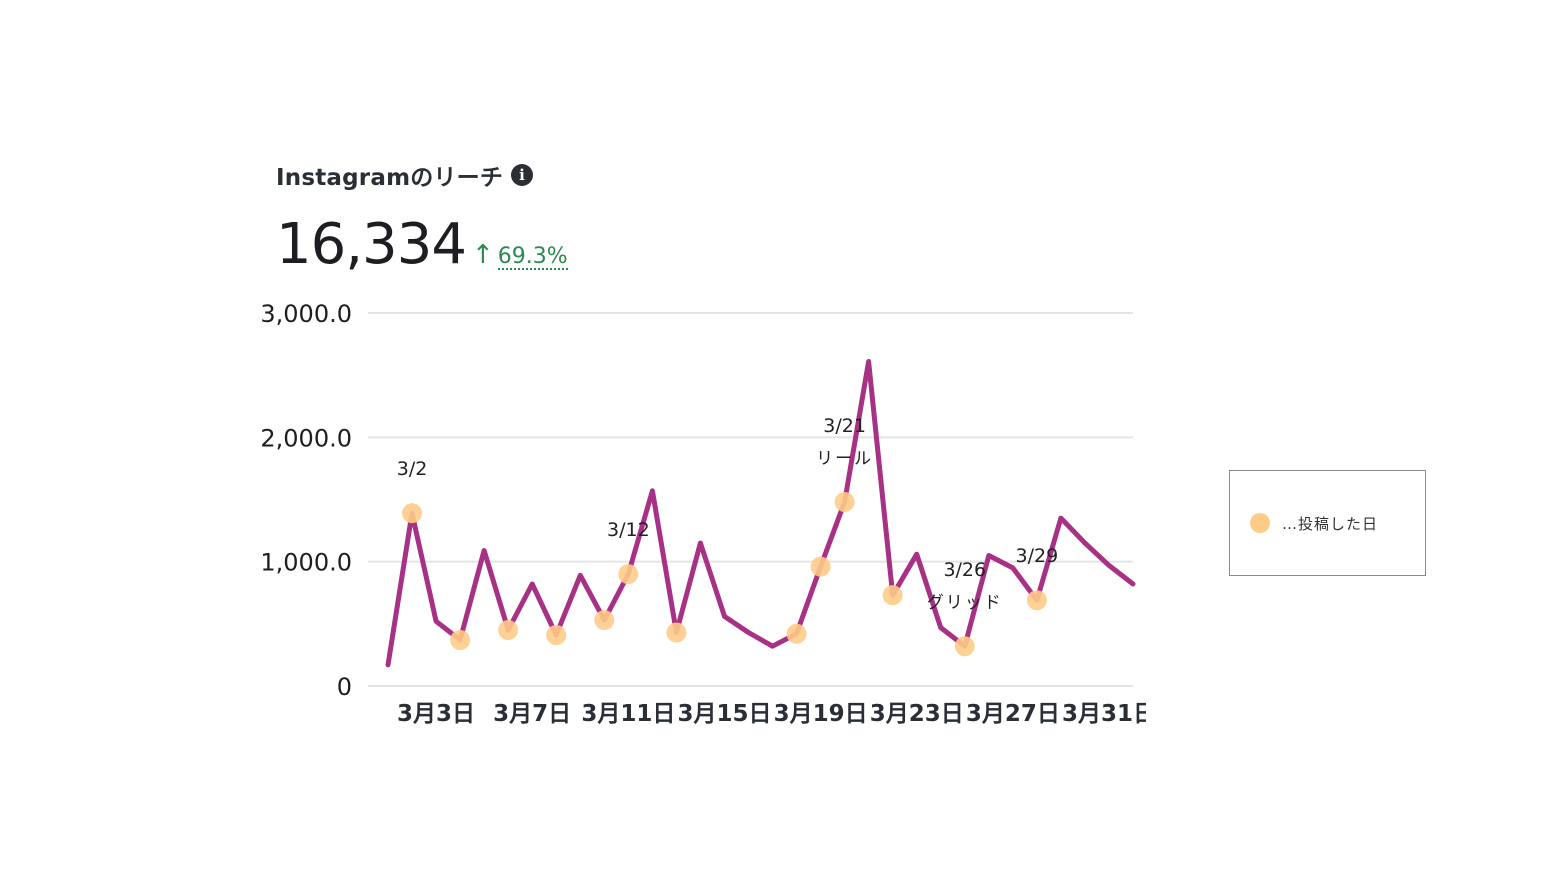  Describe the element at coordinates (965, 603) in the screenshot. I see `annotation-type: グリッド` at that location.